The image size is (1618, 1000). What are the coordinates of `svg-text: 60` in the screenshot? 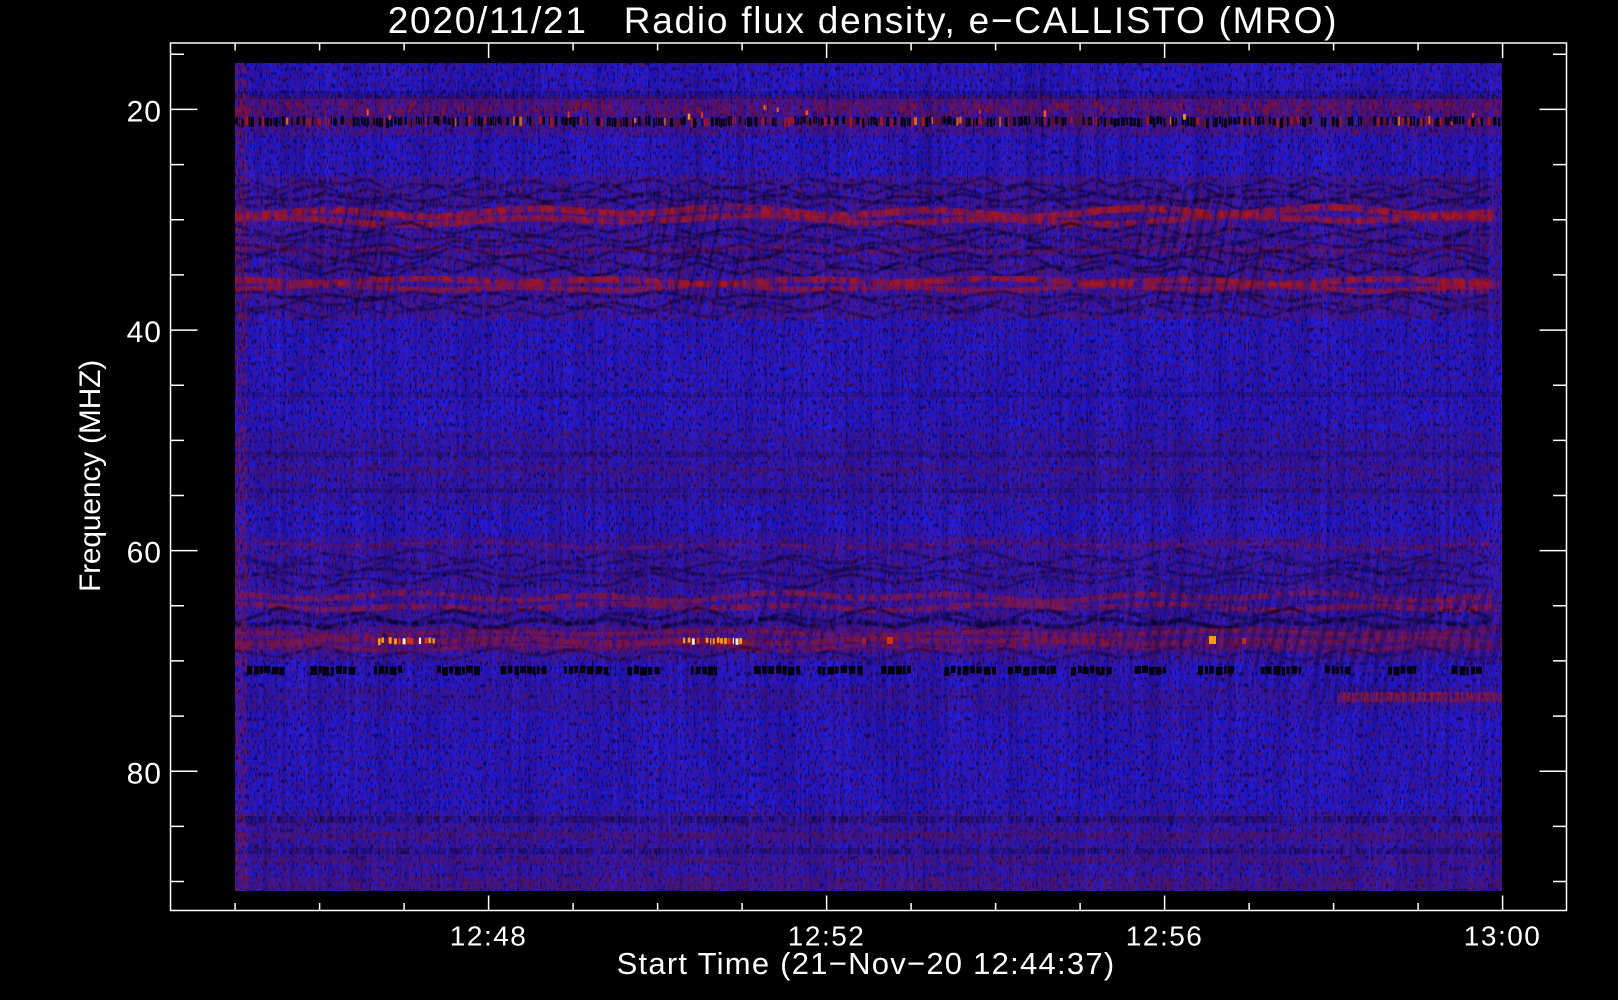 It's located at (144, 553).